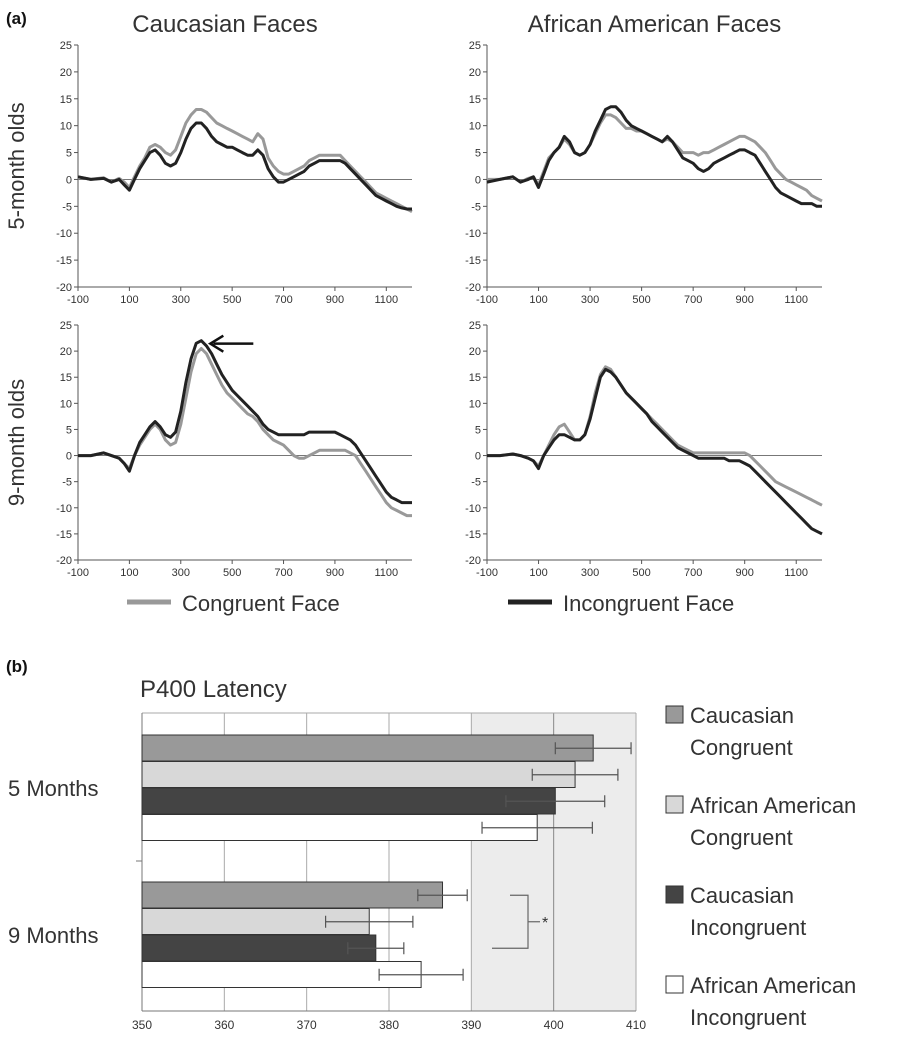  I want to click on legend-incongruent-label: Incongruent Face, so click(648, 603).